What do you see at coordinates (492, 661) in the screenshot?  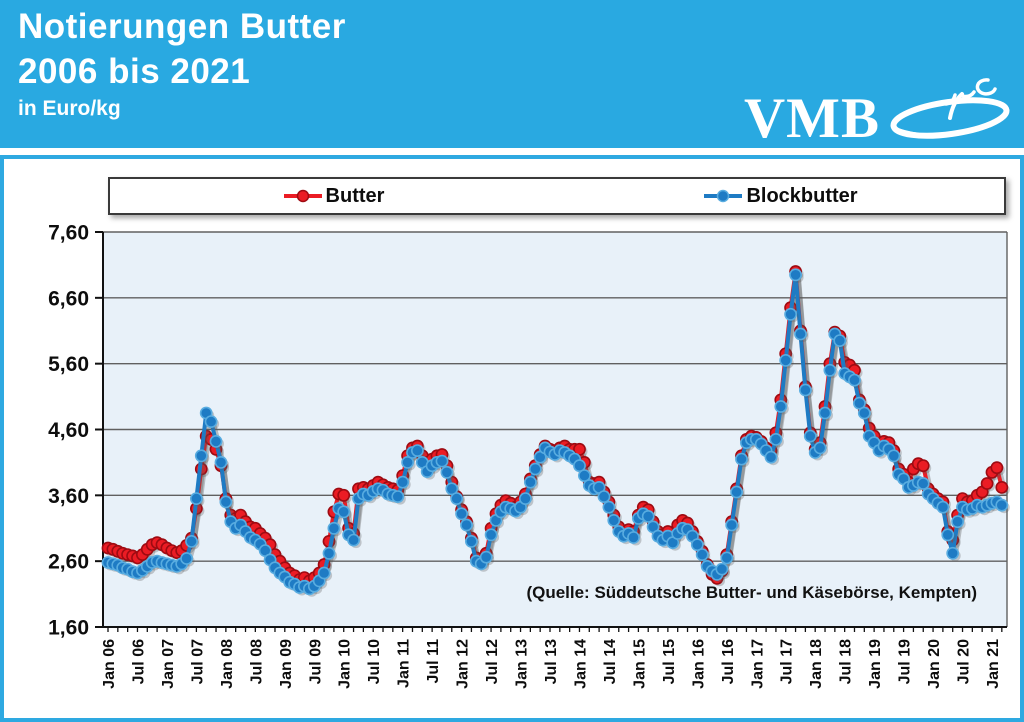 I see `svg-text: Jul 12` at bounding box center [492, 661].